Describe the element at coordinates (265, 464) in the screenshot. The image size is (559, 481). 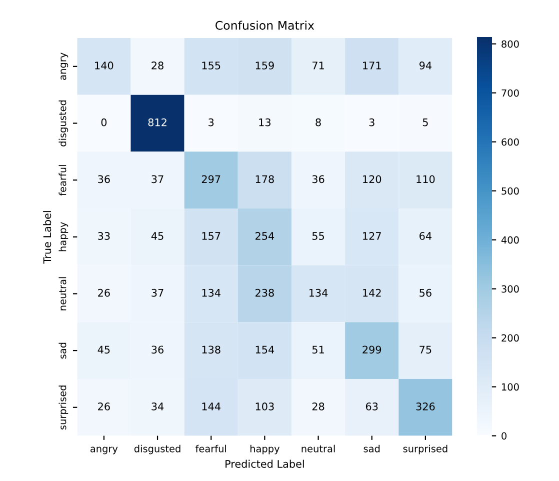
I see `x-axis-title: Predicted Label` at that location.